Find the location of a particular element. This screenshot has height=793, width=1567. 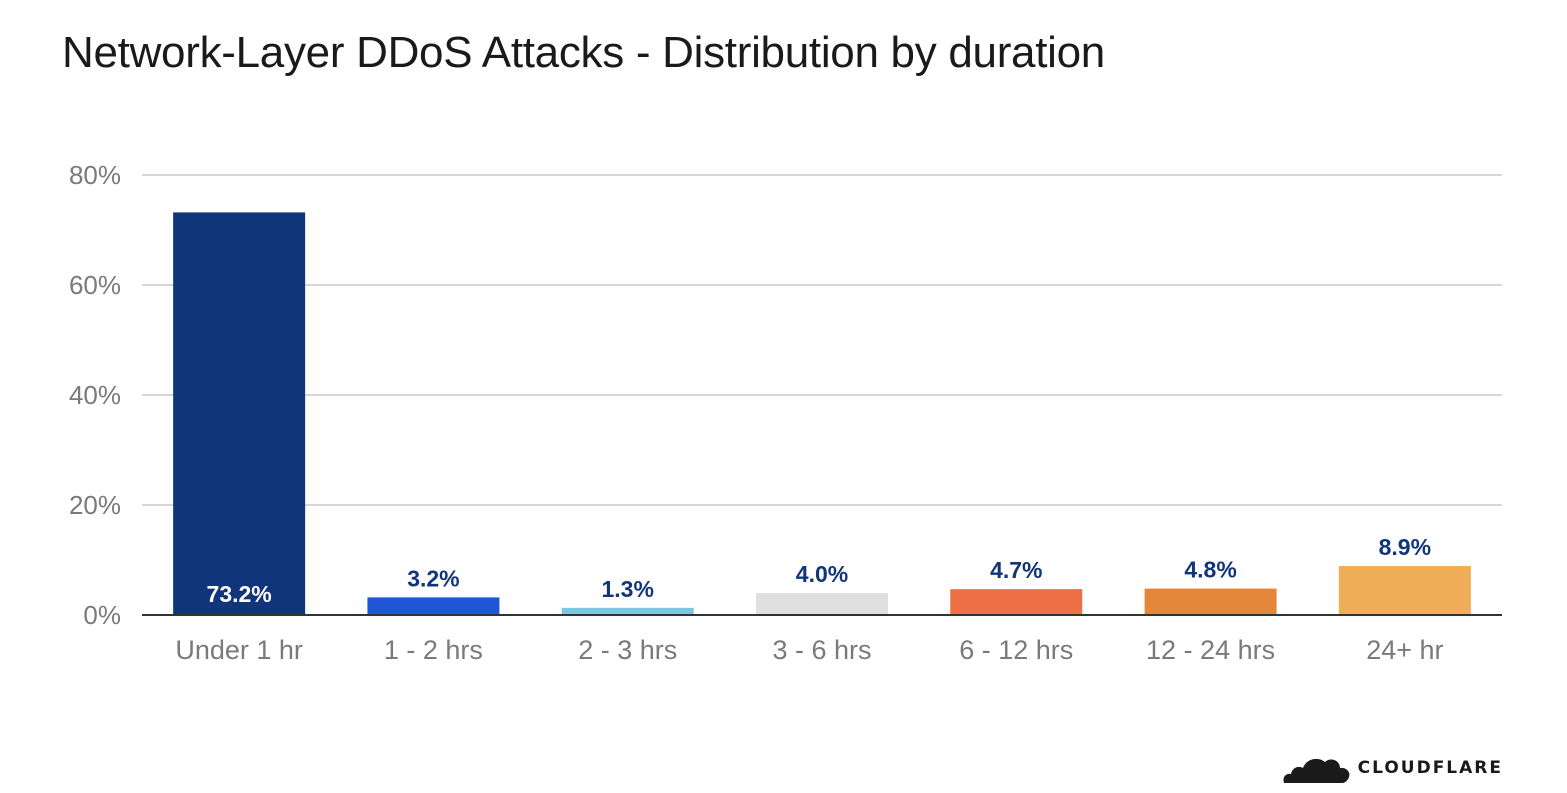

y-tick-label: 60% is located at coordinates (95, 285).